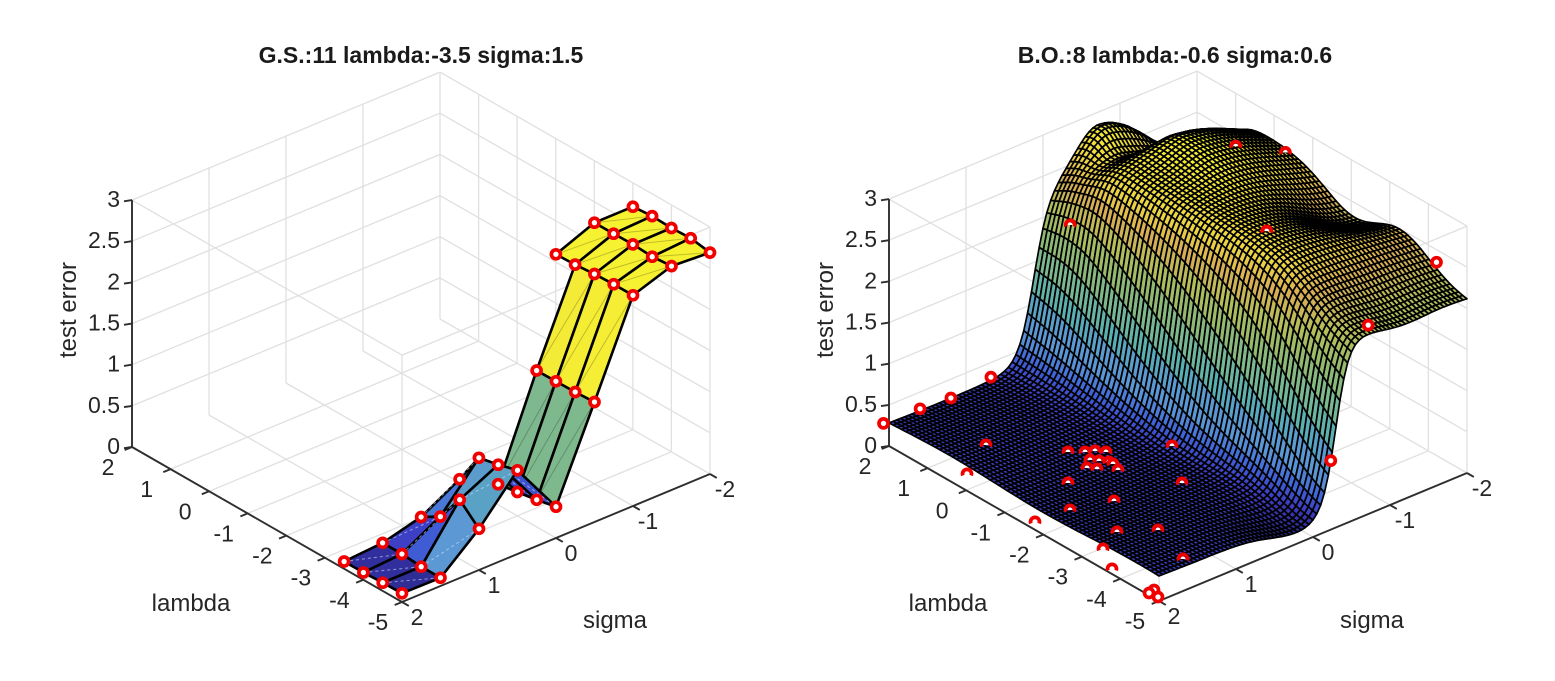  Describe the element at coordinates (421, 55) in the screenshot. I see `svg-text: G.S.:11 lambda:-3.5 sigma:1.5` at that location.